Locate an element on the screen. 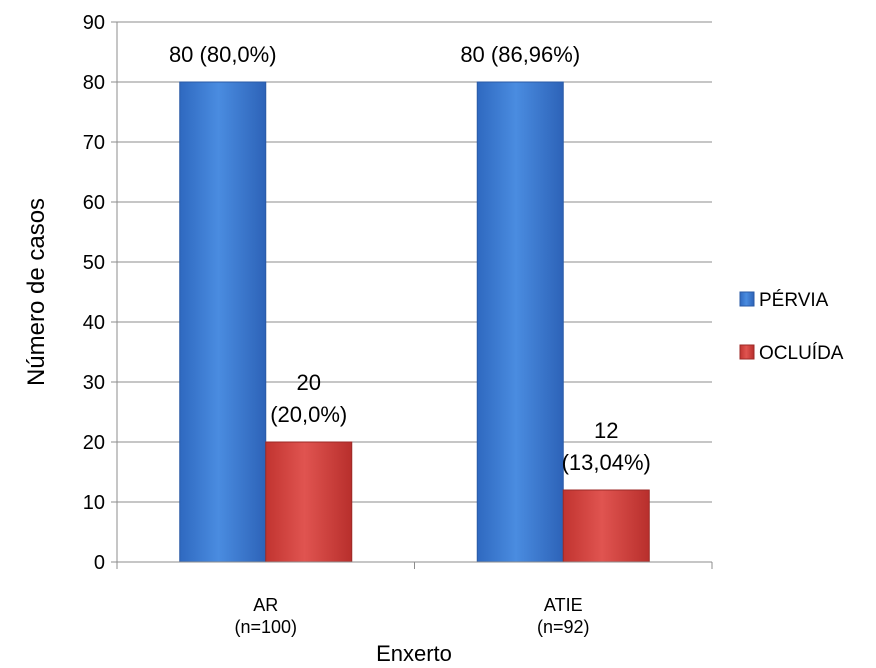 This screenshot has width=876, height=668. y-tick-label: 50 is located at coordinates (94, 263).